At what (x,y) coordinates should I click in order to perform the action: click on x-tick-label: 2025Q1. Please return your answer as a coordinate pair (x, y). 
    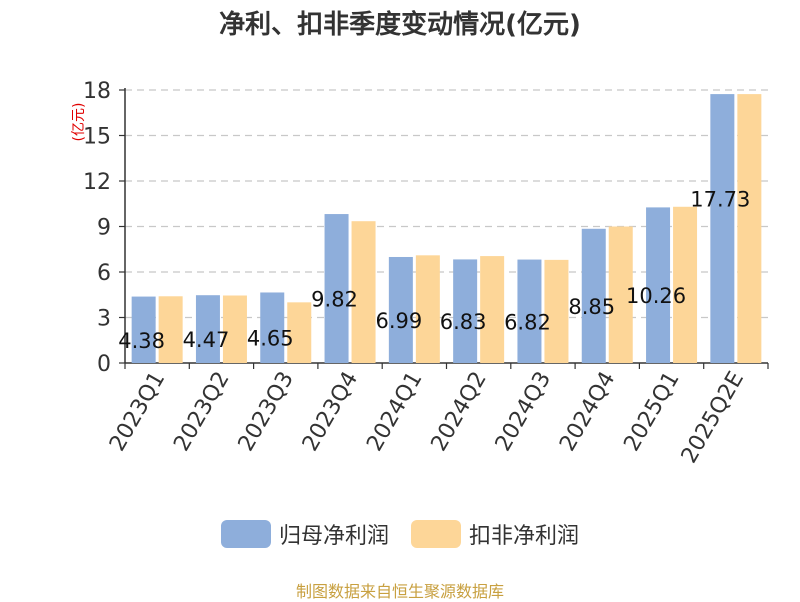
    Looking at the image, I should click on (651, 412).